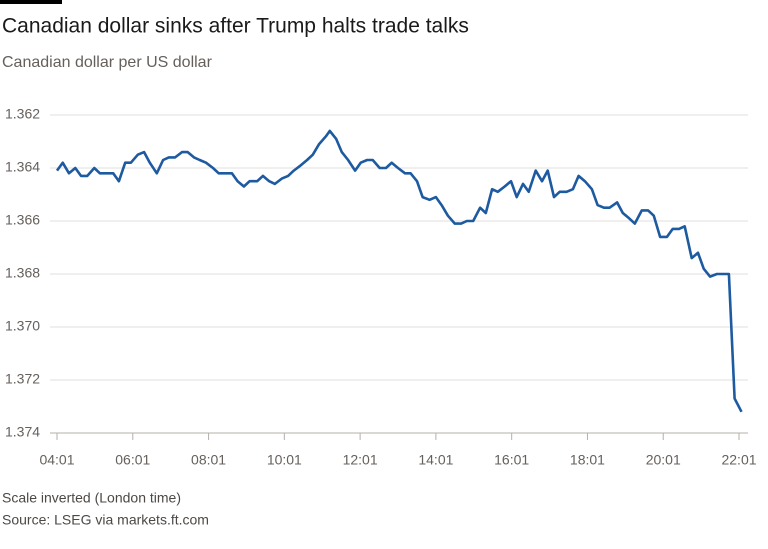  Describe the element at coordinates (22, 114) in the screenshot. I see `y-tick-label: 1.362` at that location.